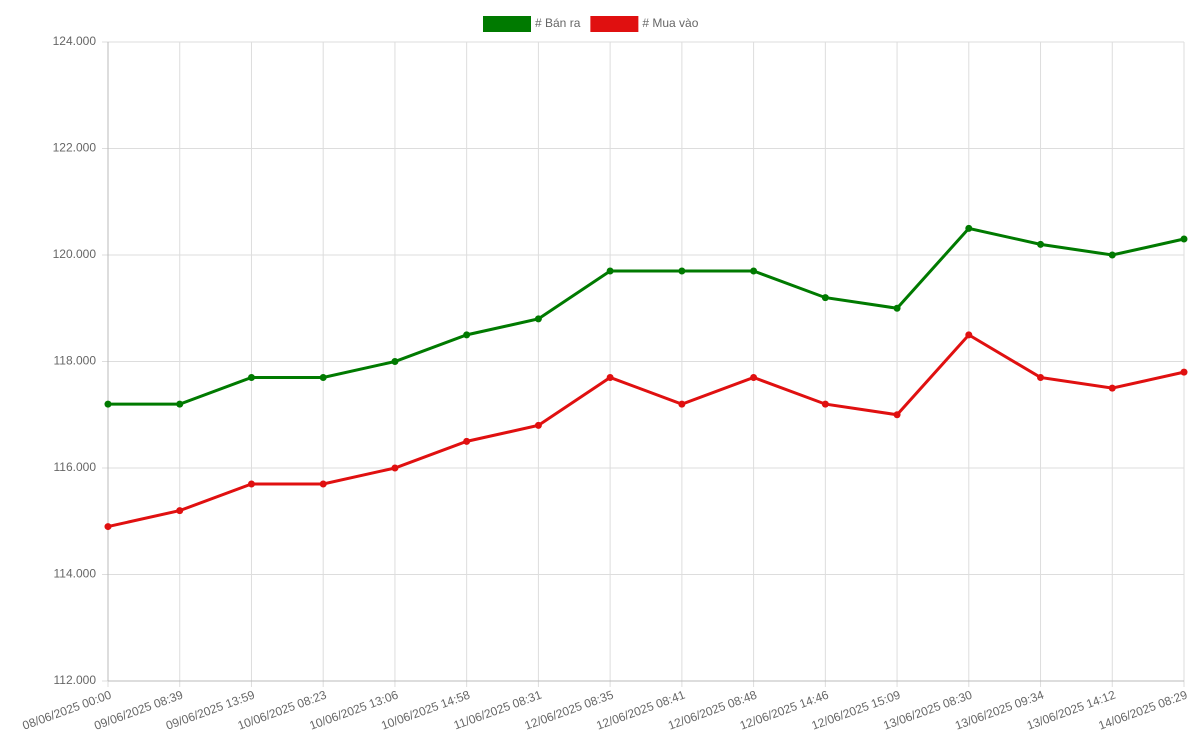  What do you see at coordinates (75, 574) in the screenshot?
I see `y-tick-label: 114.000` at bounding box center [75, 574].